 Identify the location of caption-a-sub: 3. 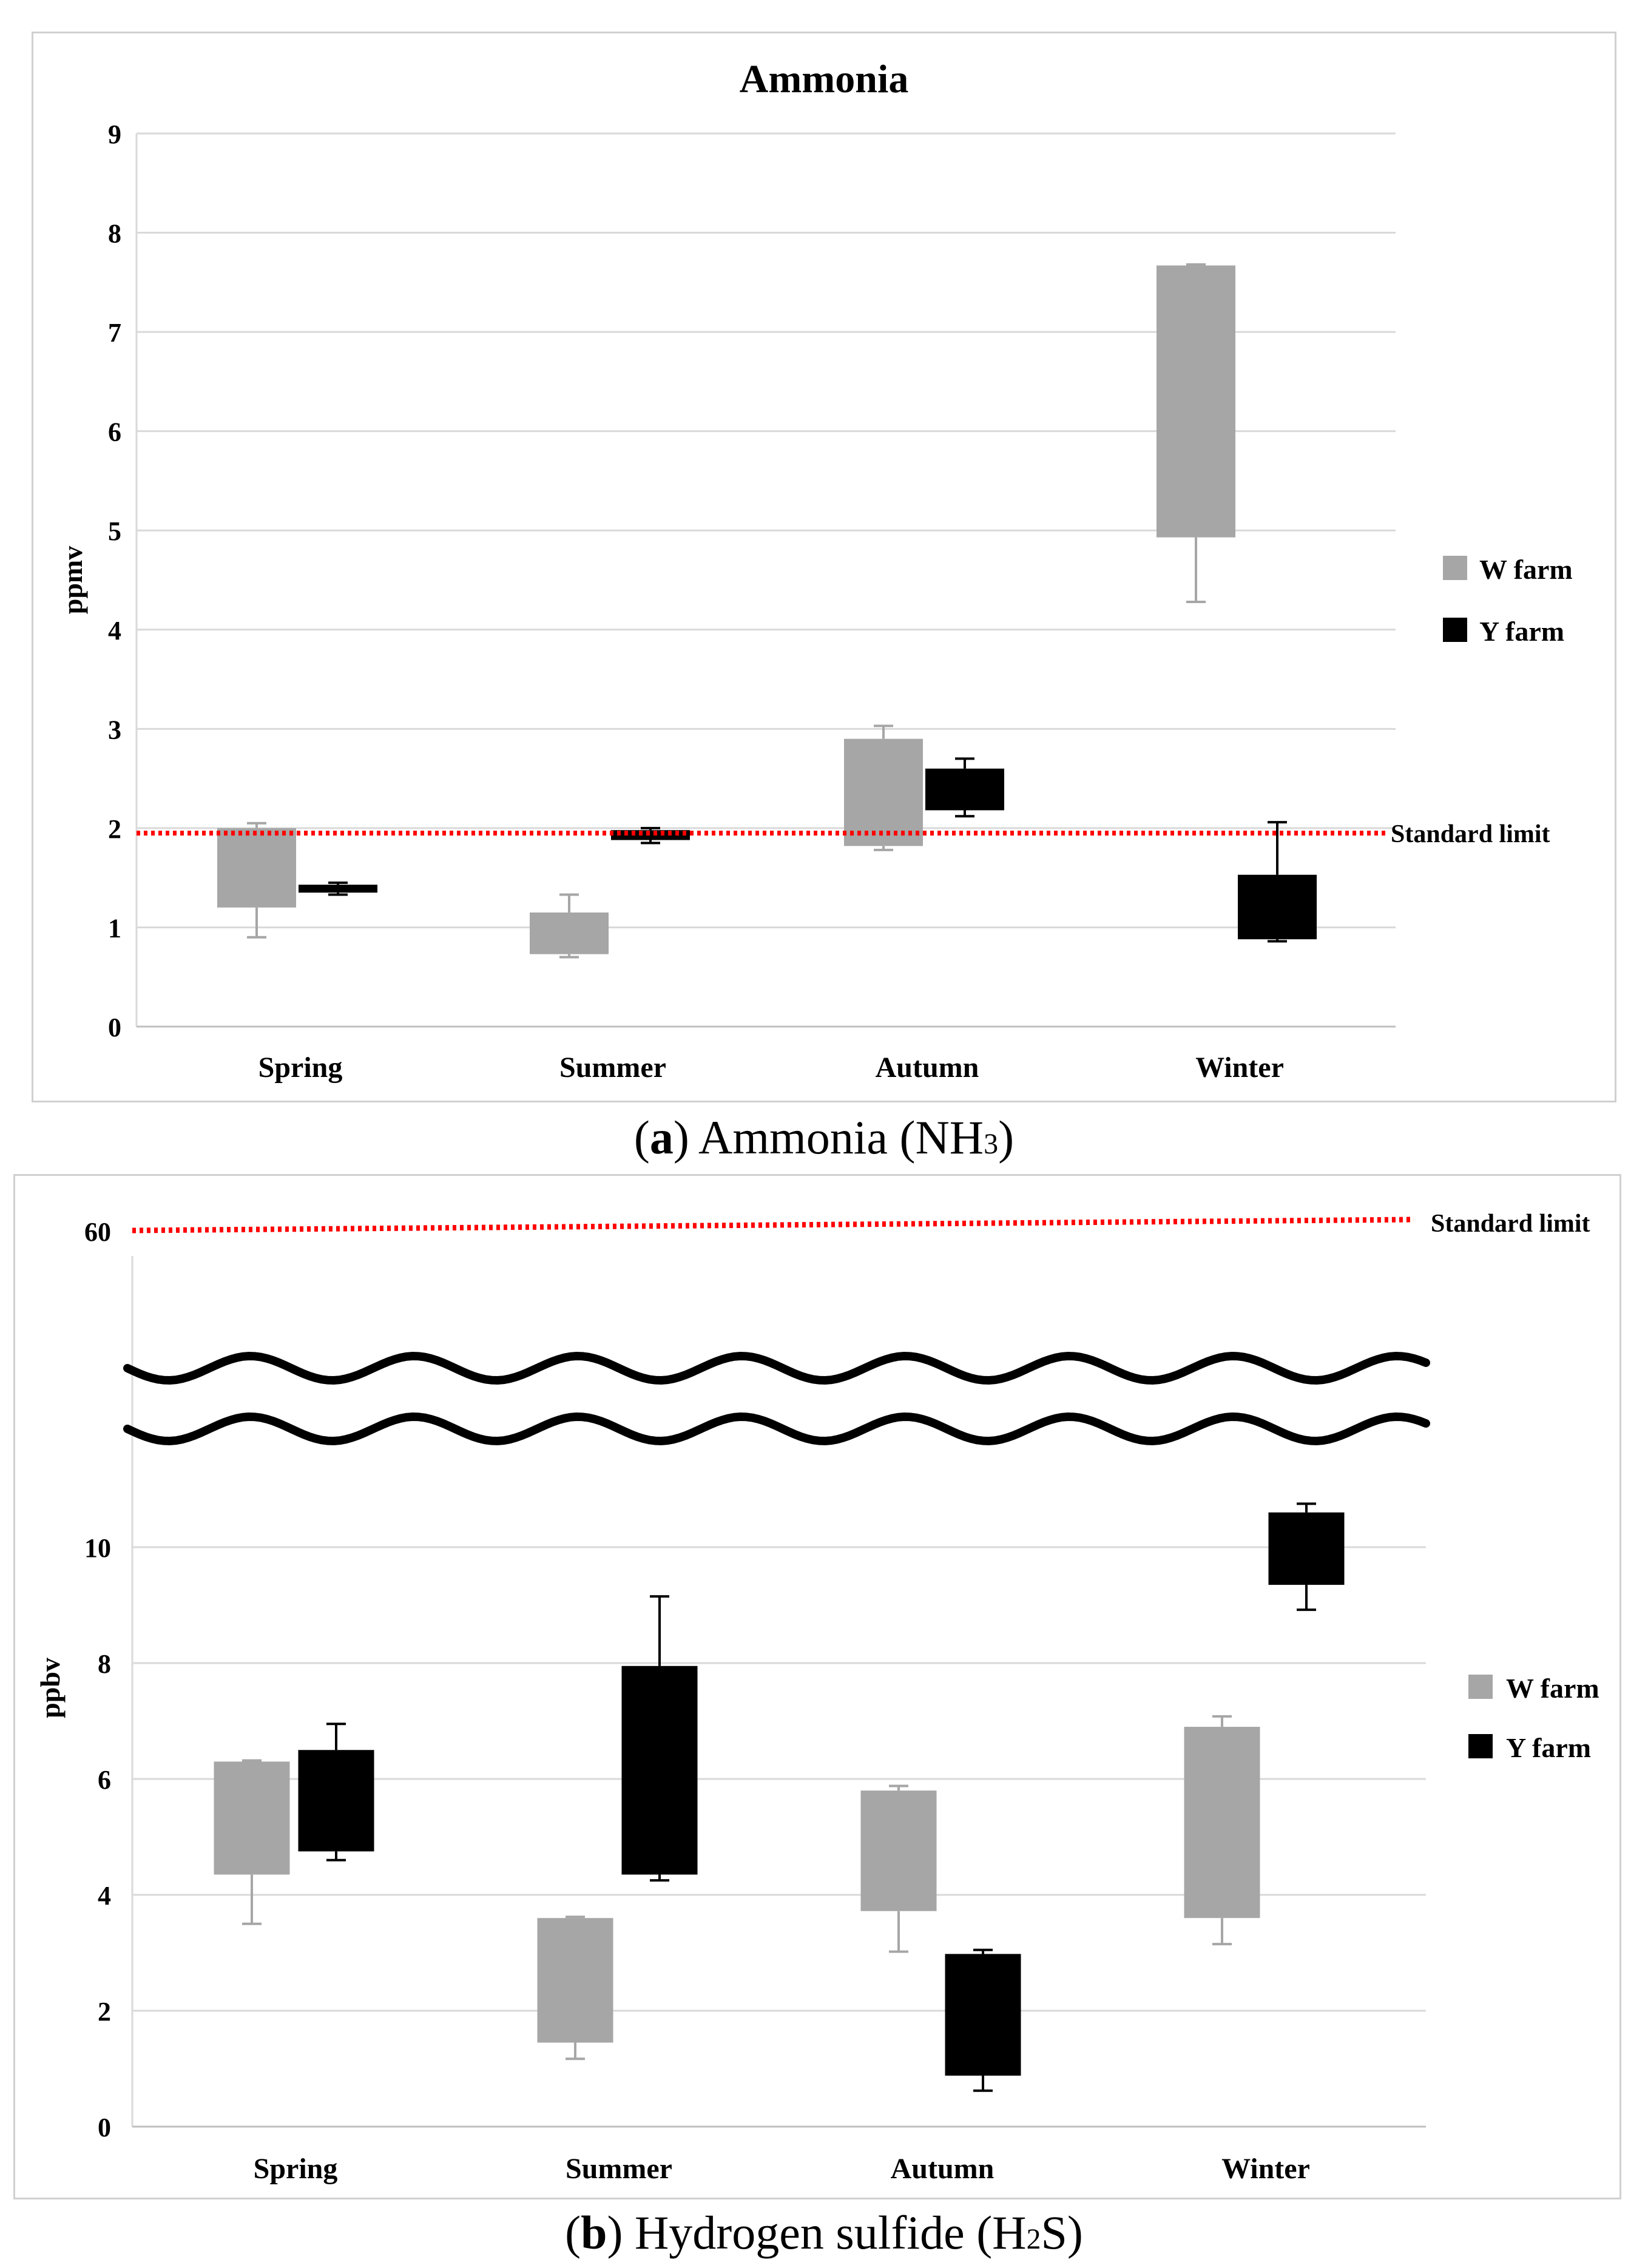
(991, 1144).